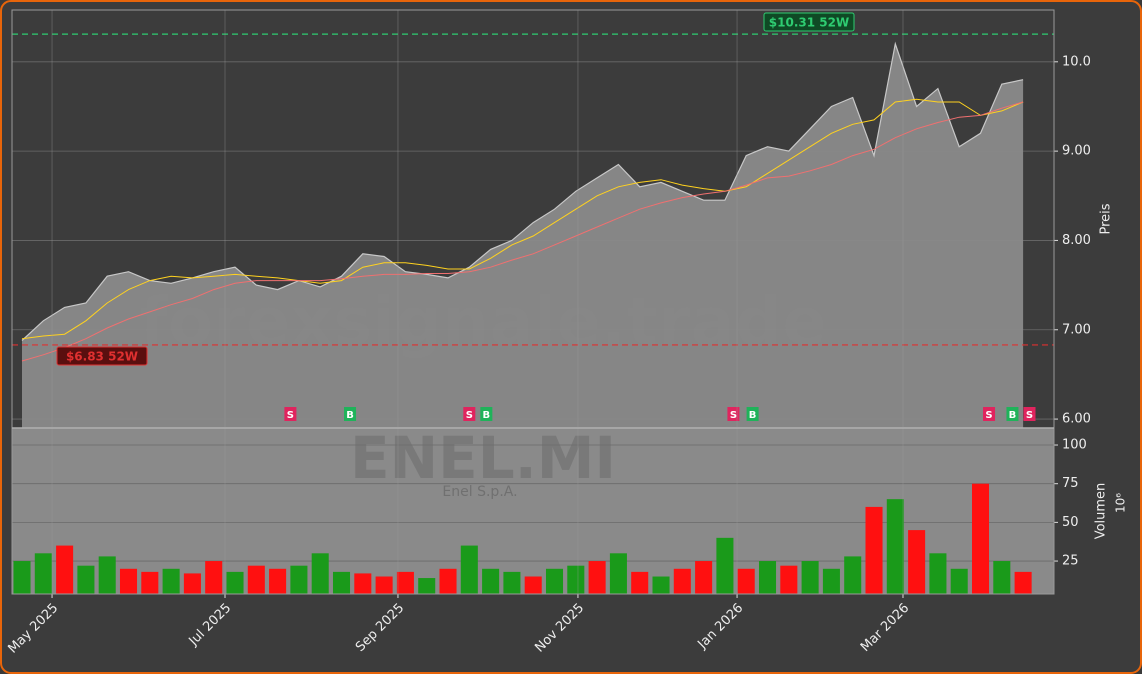  What do you see at coordinates (1106, 218) in the screenshot?
I see `y-axis-label: Preis` at bounding box center [1106, 218].